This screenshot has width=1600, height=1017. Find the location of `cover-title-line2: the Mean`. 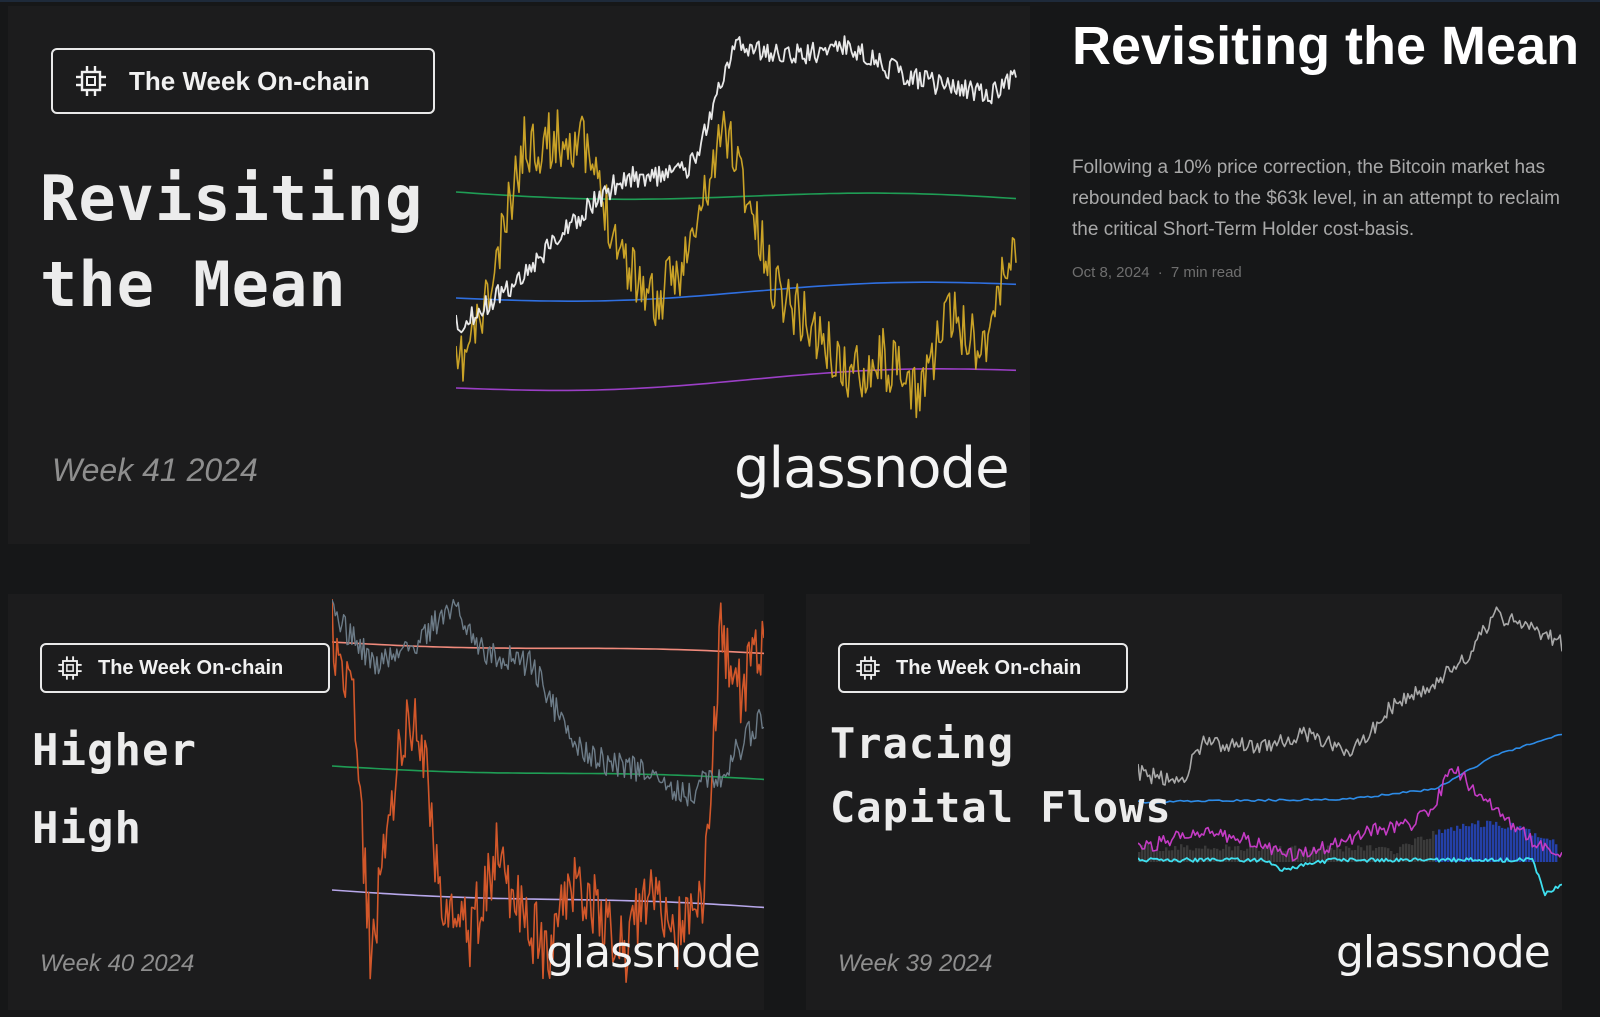

cover-title-line2: the Mean is located at coordinates (193, 284).